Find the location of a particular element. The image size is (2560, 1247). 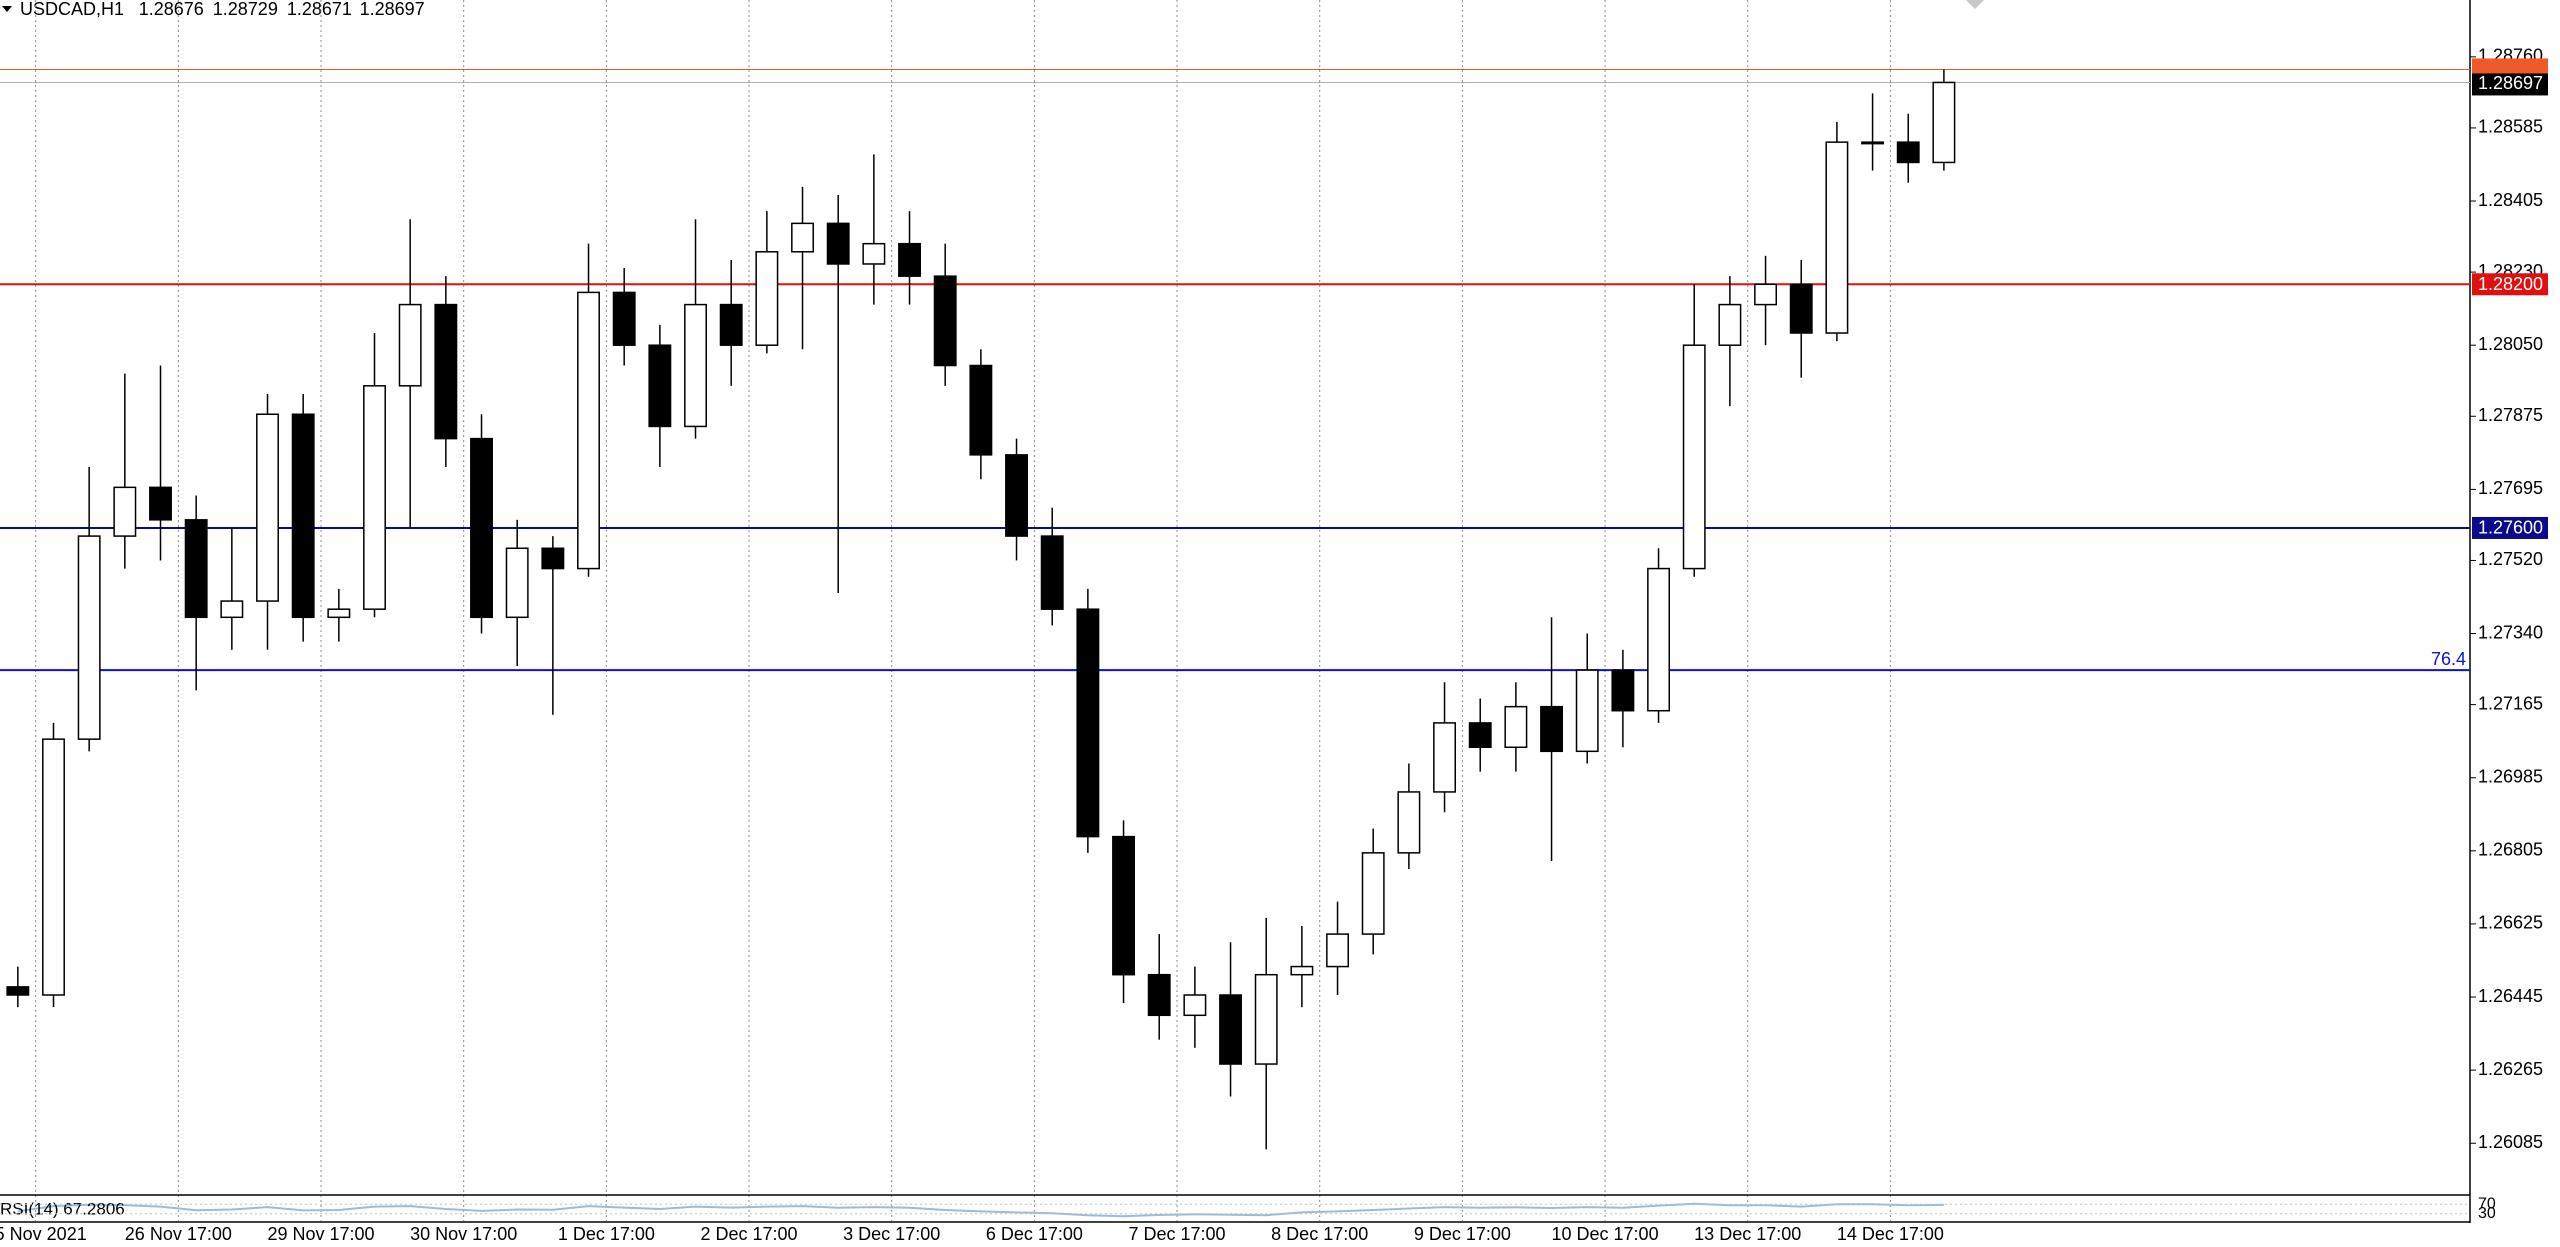

bid-label: 1.28697 is located at coordinates (2510, 83).